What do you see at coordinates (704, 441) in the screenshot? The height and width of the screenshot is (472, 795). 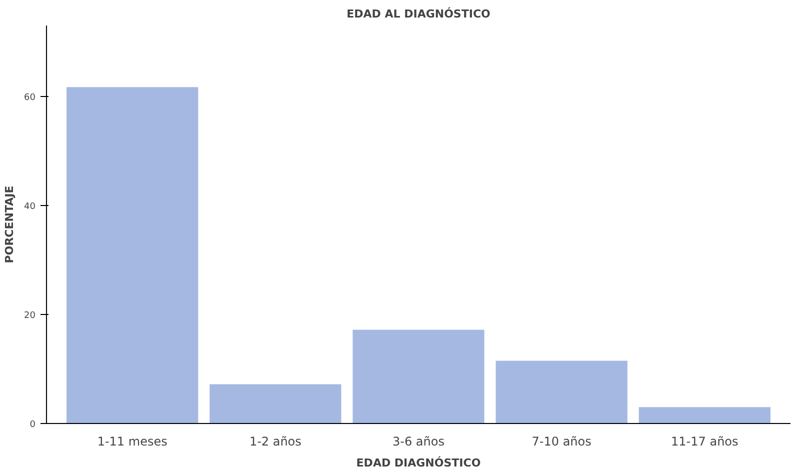 I see `x-tick-label: 11-17 años` at bounding box center [704, 441].